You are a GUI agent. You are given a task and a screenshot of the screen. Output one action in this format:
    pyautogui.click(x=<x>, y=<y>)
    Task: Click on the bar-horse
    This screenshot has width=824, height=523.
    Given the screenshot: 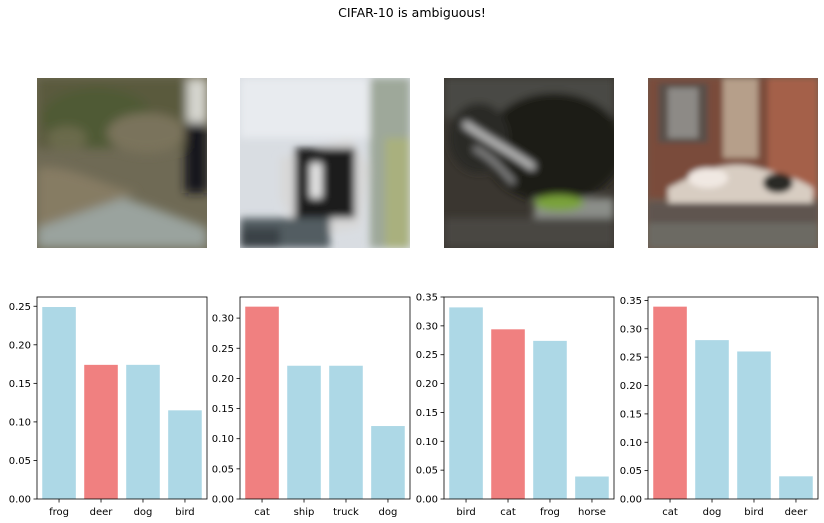 What is the action you would take?
    pyautogui.click(x=592, y=487)
    